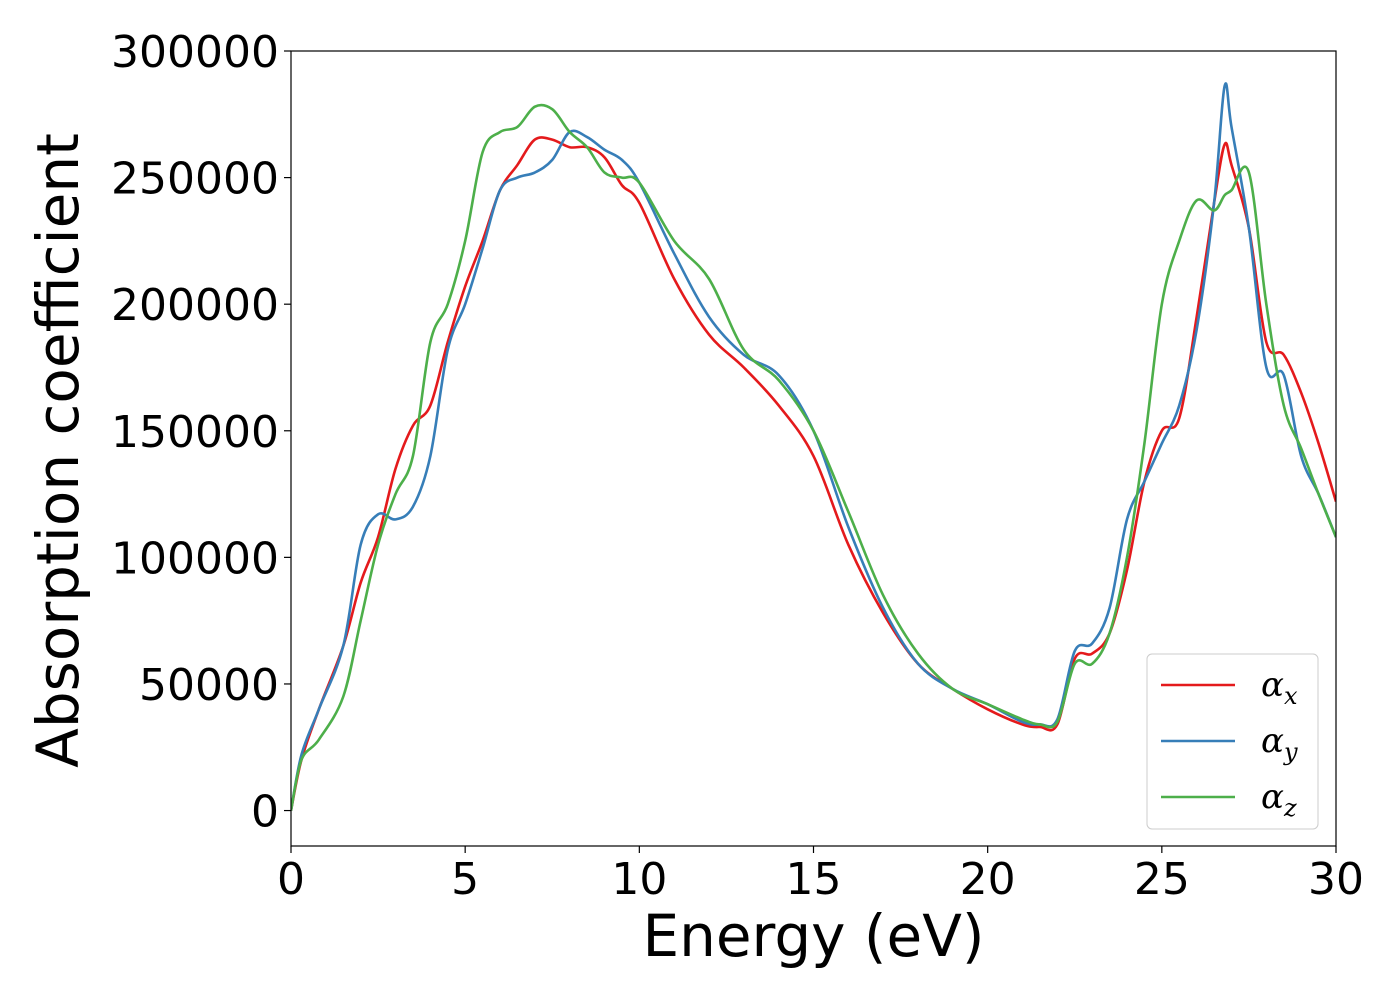 The width and height of the screenshot is (1400, 1000). I want to click on y-tick-label: 200000, so click(195, 305).